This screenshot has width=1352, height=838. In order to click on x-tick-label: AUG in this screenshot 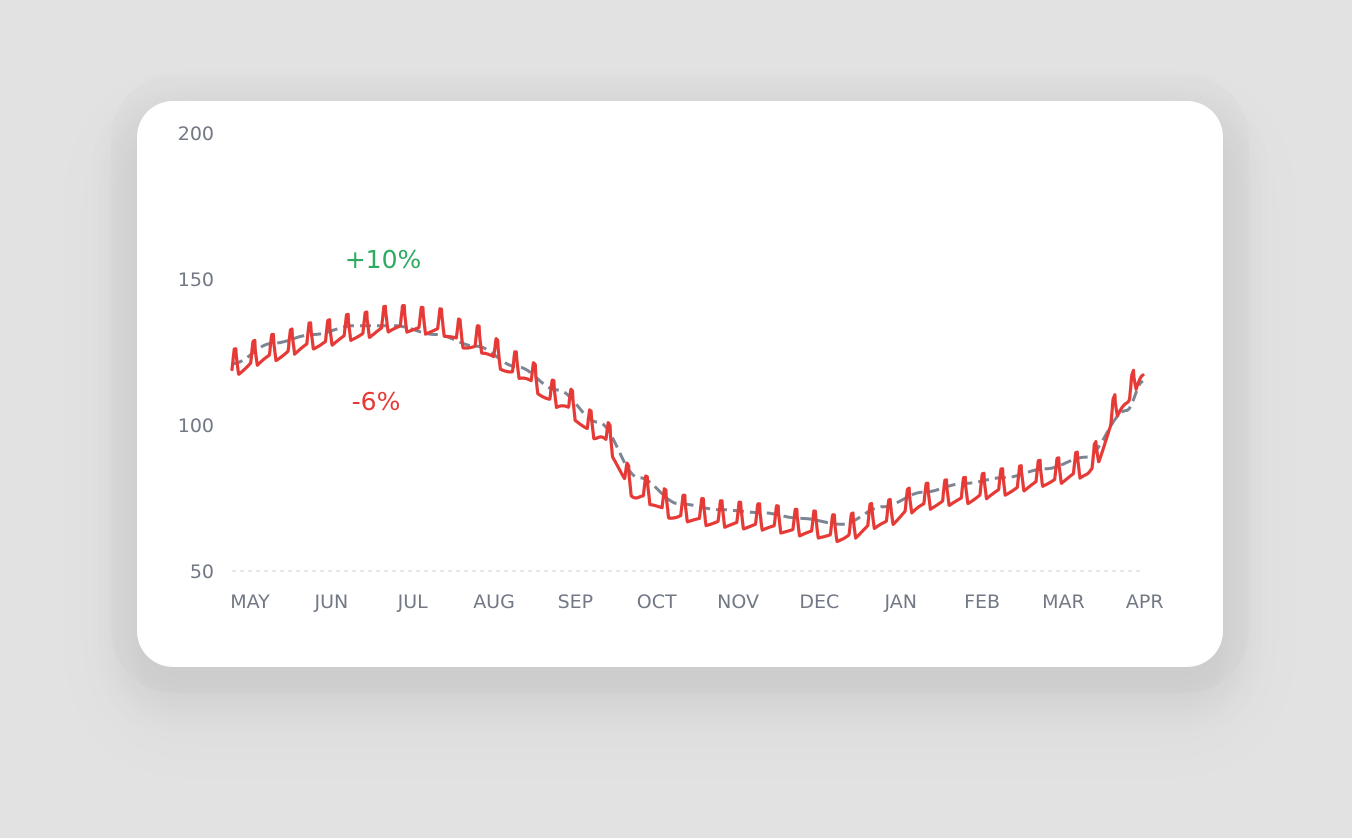, I will do `click(494, 602)`.